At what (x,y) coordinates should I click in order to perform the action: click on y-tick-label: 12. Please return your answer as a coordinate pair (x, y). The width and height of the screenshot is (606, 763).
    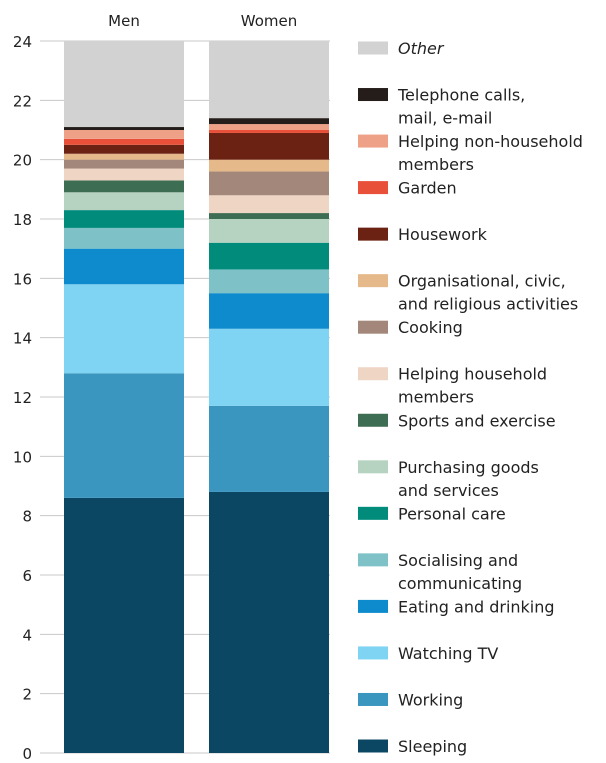
    Looking at the image, I should click on (22, 398).